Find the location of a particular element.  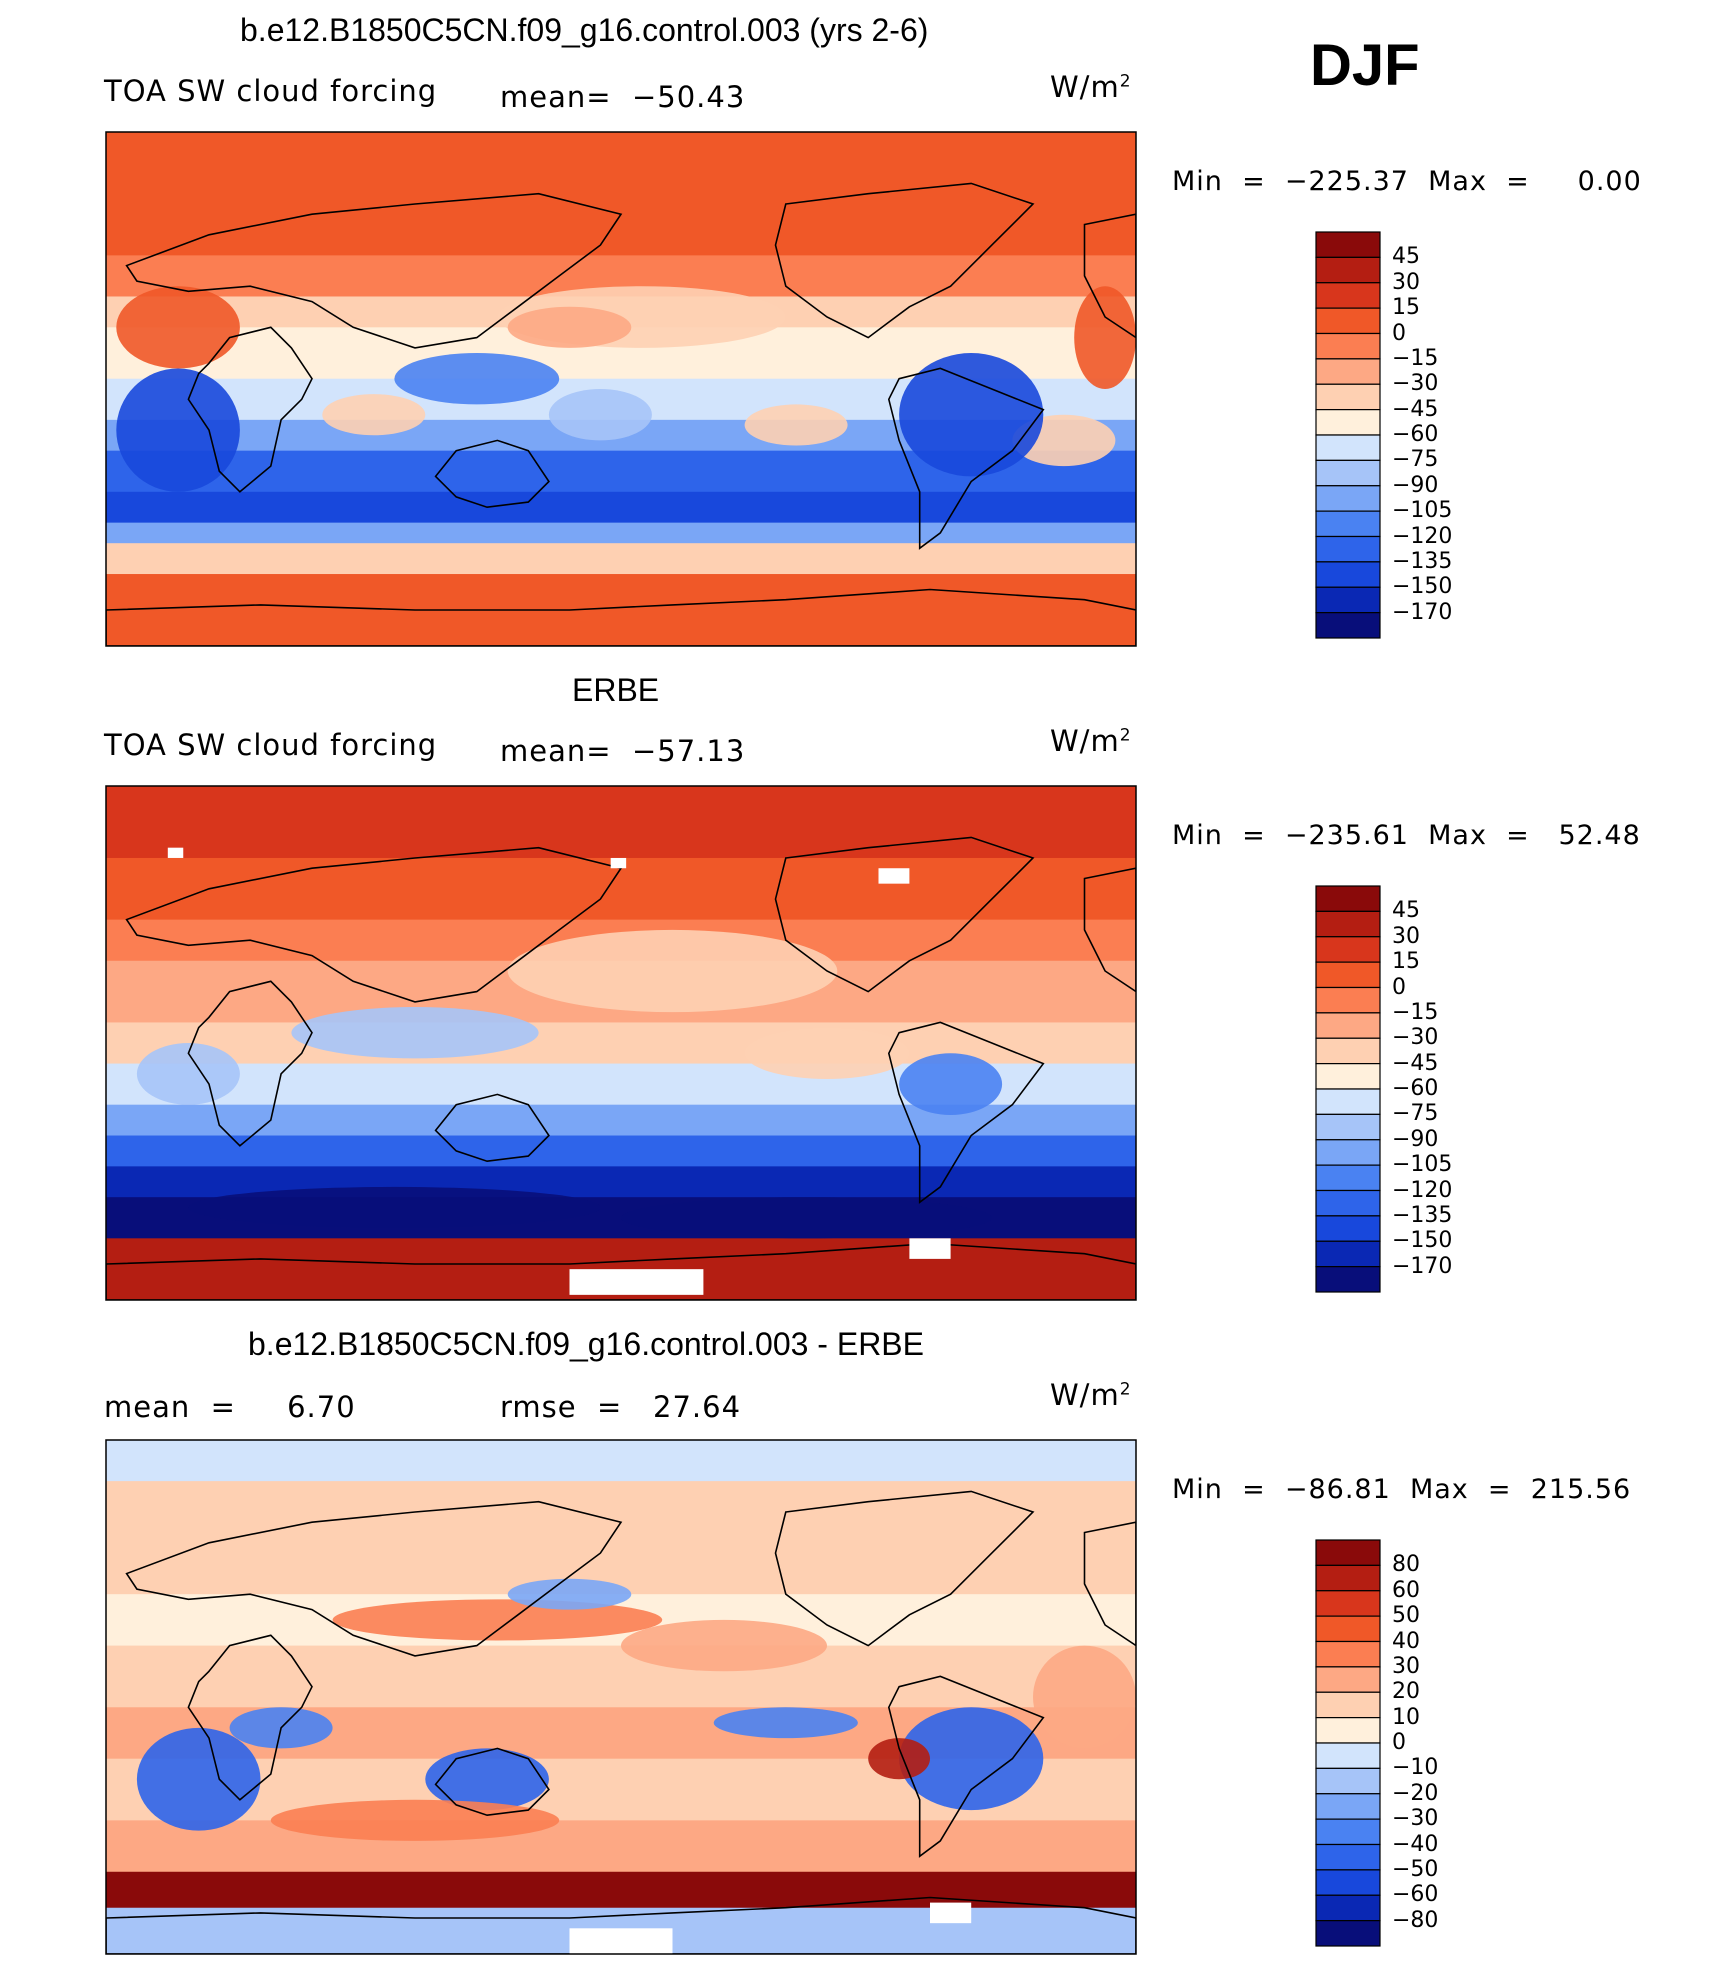

colorbar-tick-label: −50 is located at coordinates (1415, 1869).